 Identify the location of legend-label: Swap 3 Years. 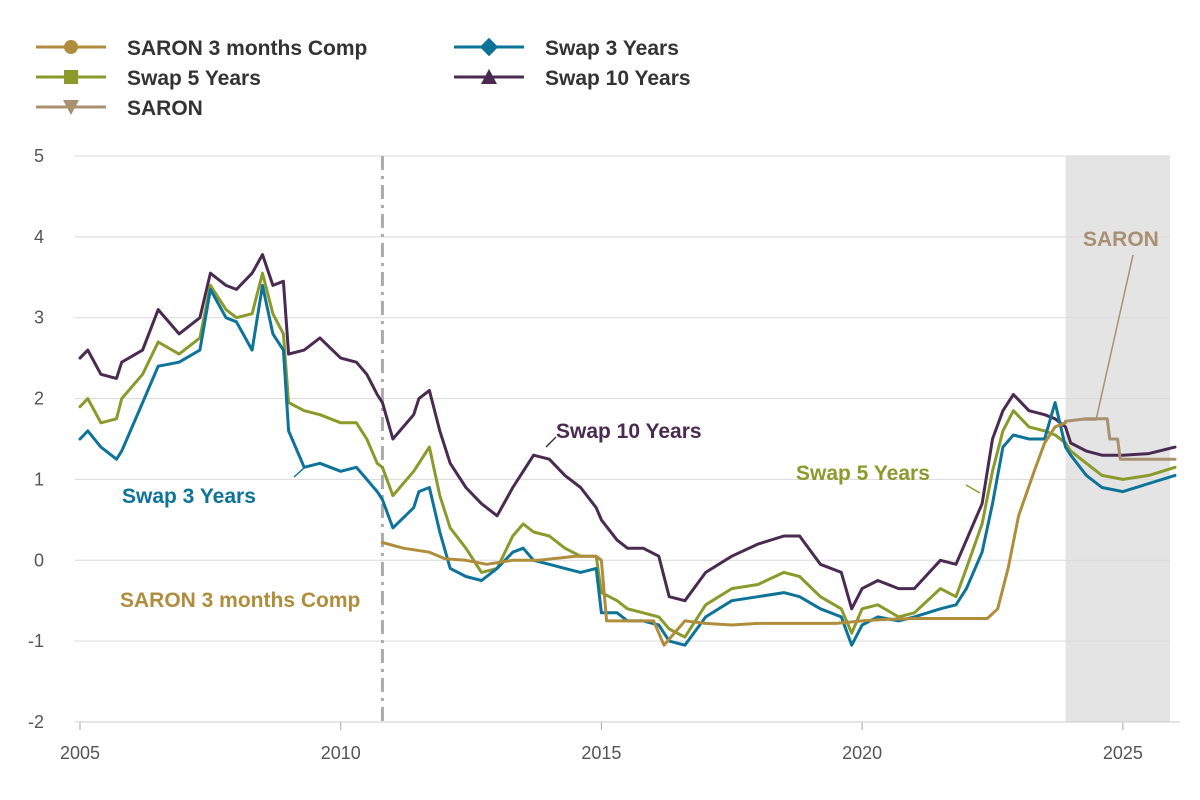
(612, 48).